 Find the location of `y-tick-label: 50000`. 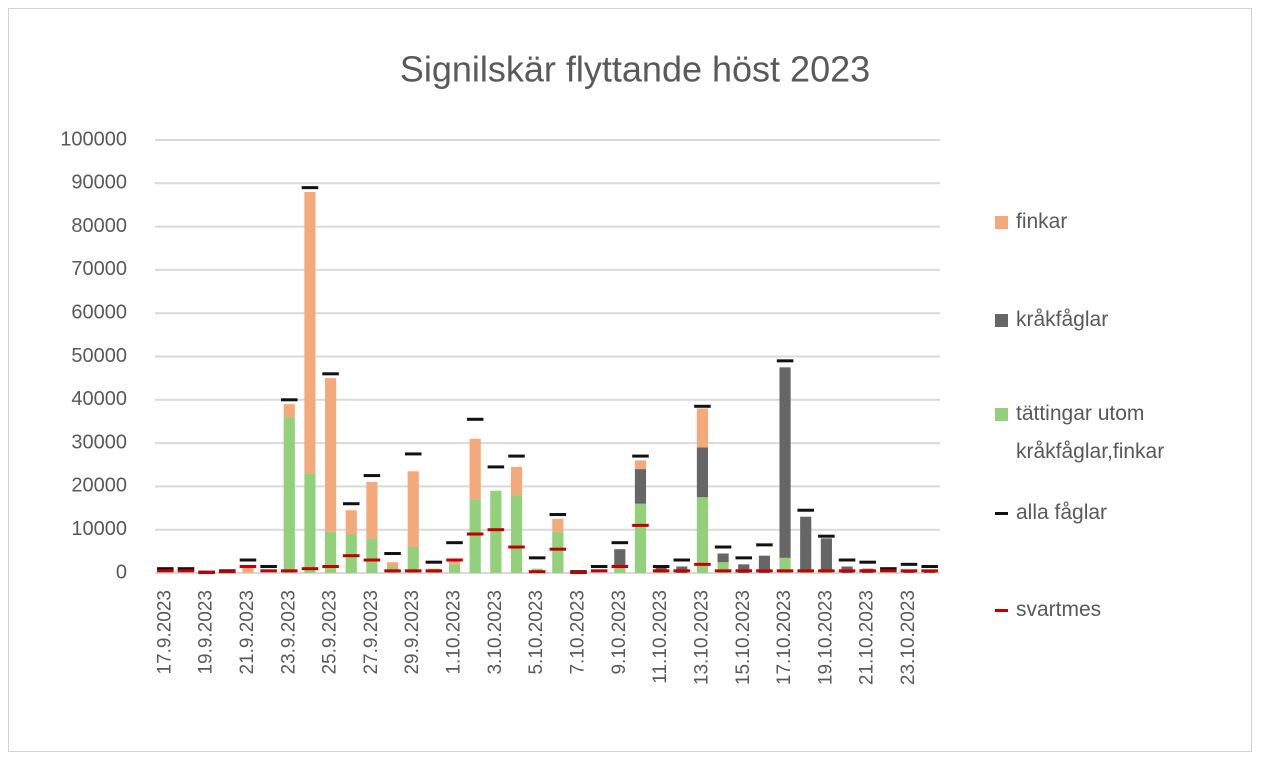

y-tick-label: 50000 is located at coordinates (99, 356).